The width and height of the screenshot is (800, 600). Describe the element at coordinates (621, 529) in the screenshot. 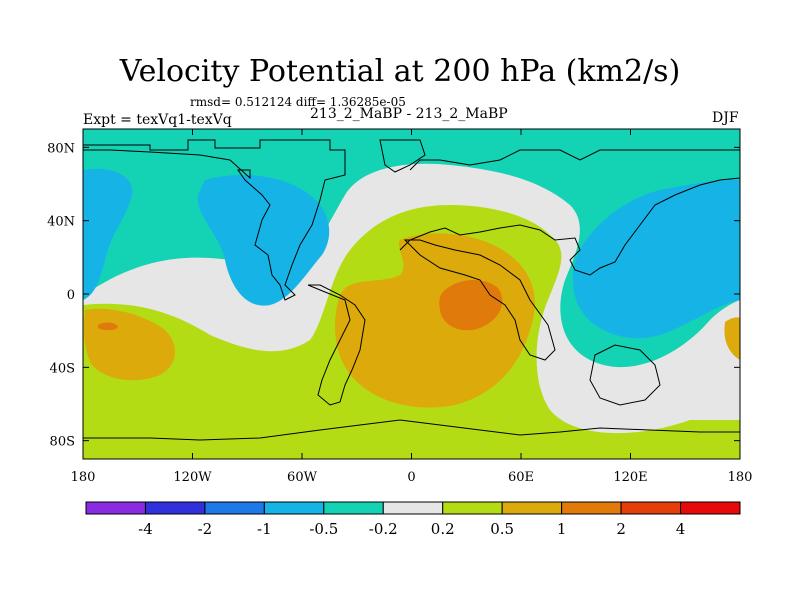

I see `colorbar-label: 2` at that location.